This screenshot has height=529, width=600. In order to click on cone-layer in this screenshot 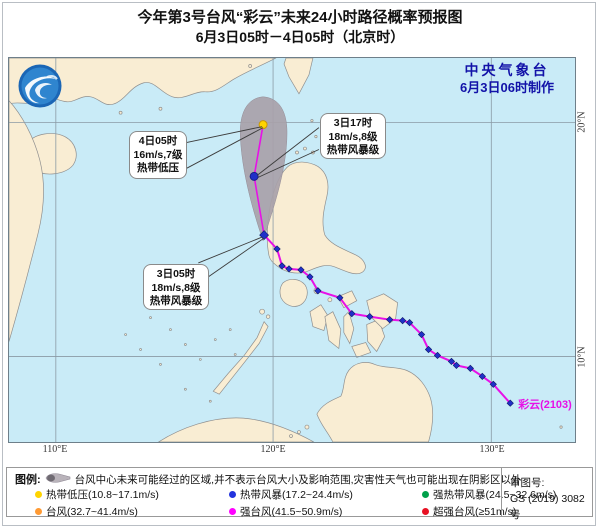, I will do `click(263, 169)`.